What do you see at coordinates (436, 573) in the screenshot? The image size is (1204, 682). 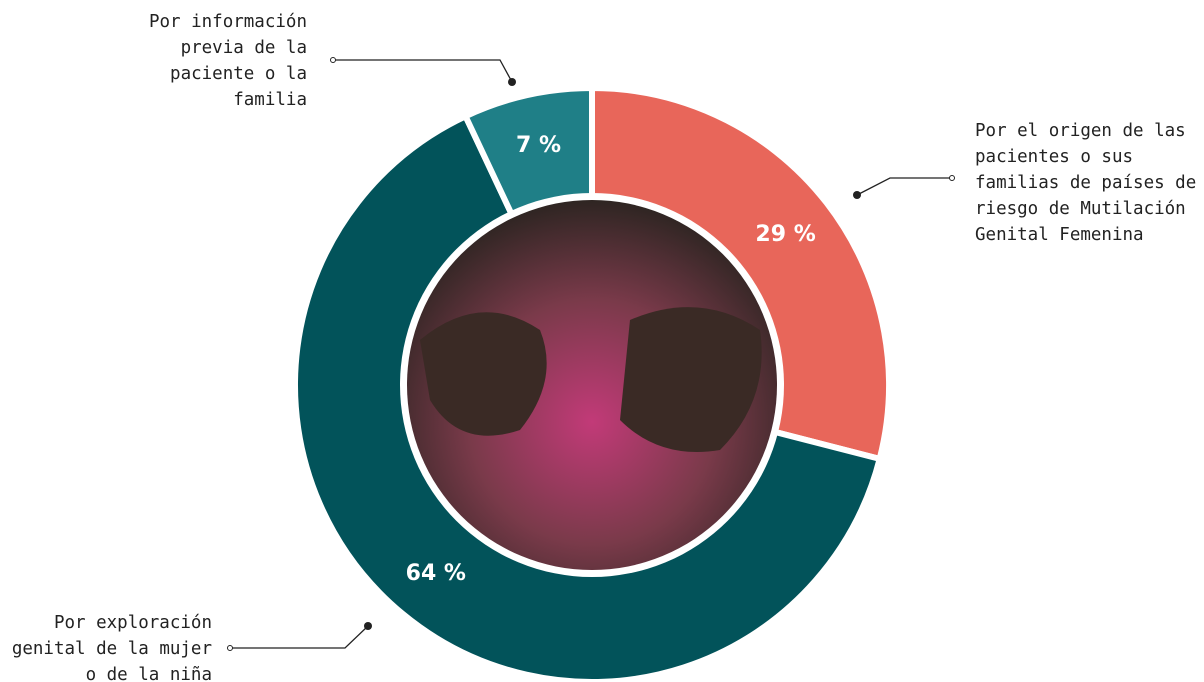 I see `value-label: 64 %` at bounding box center [436, 573].